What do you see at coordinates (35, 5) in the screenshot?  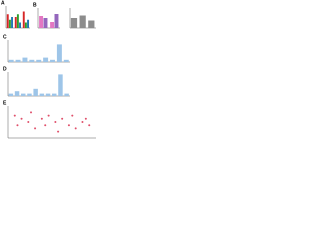 I see `panel-label: B` at bounding box center [35, 5].